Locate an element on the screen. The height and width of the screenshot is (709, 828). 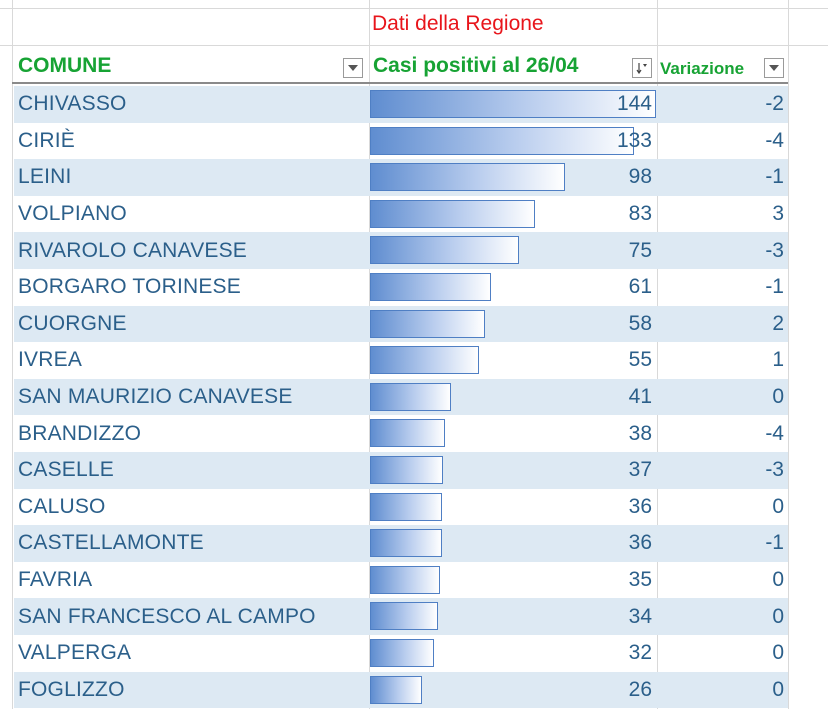
cell-comune: FOGLIZZO is located at coordinates (71, 689).